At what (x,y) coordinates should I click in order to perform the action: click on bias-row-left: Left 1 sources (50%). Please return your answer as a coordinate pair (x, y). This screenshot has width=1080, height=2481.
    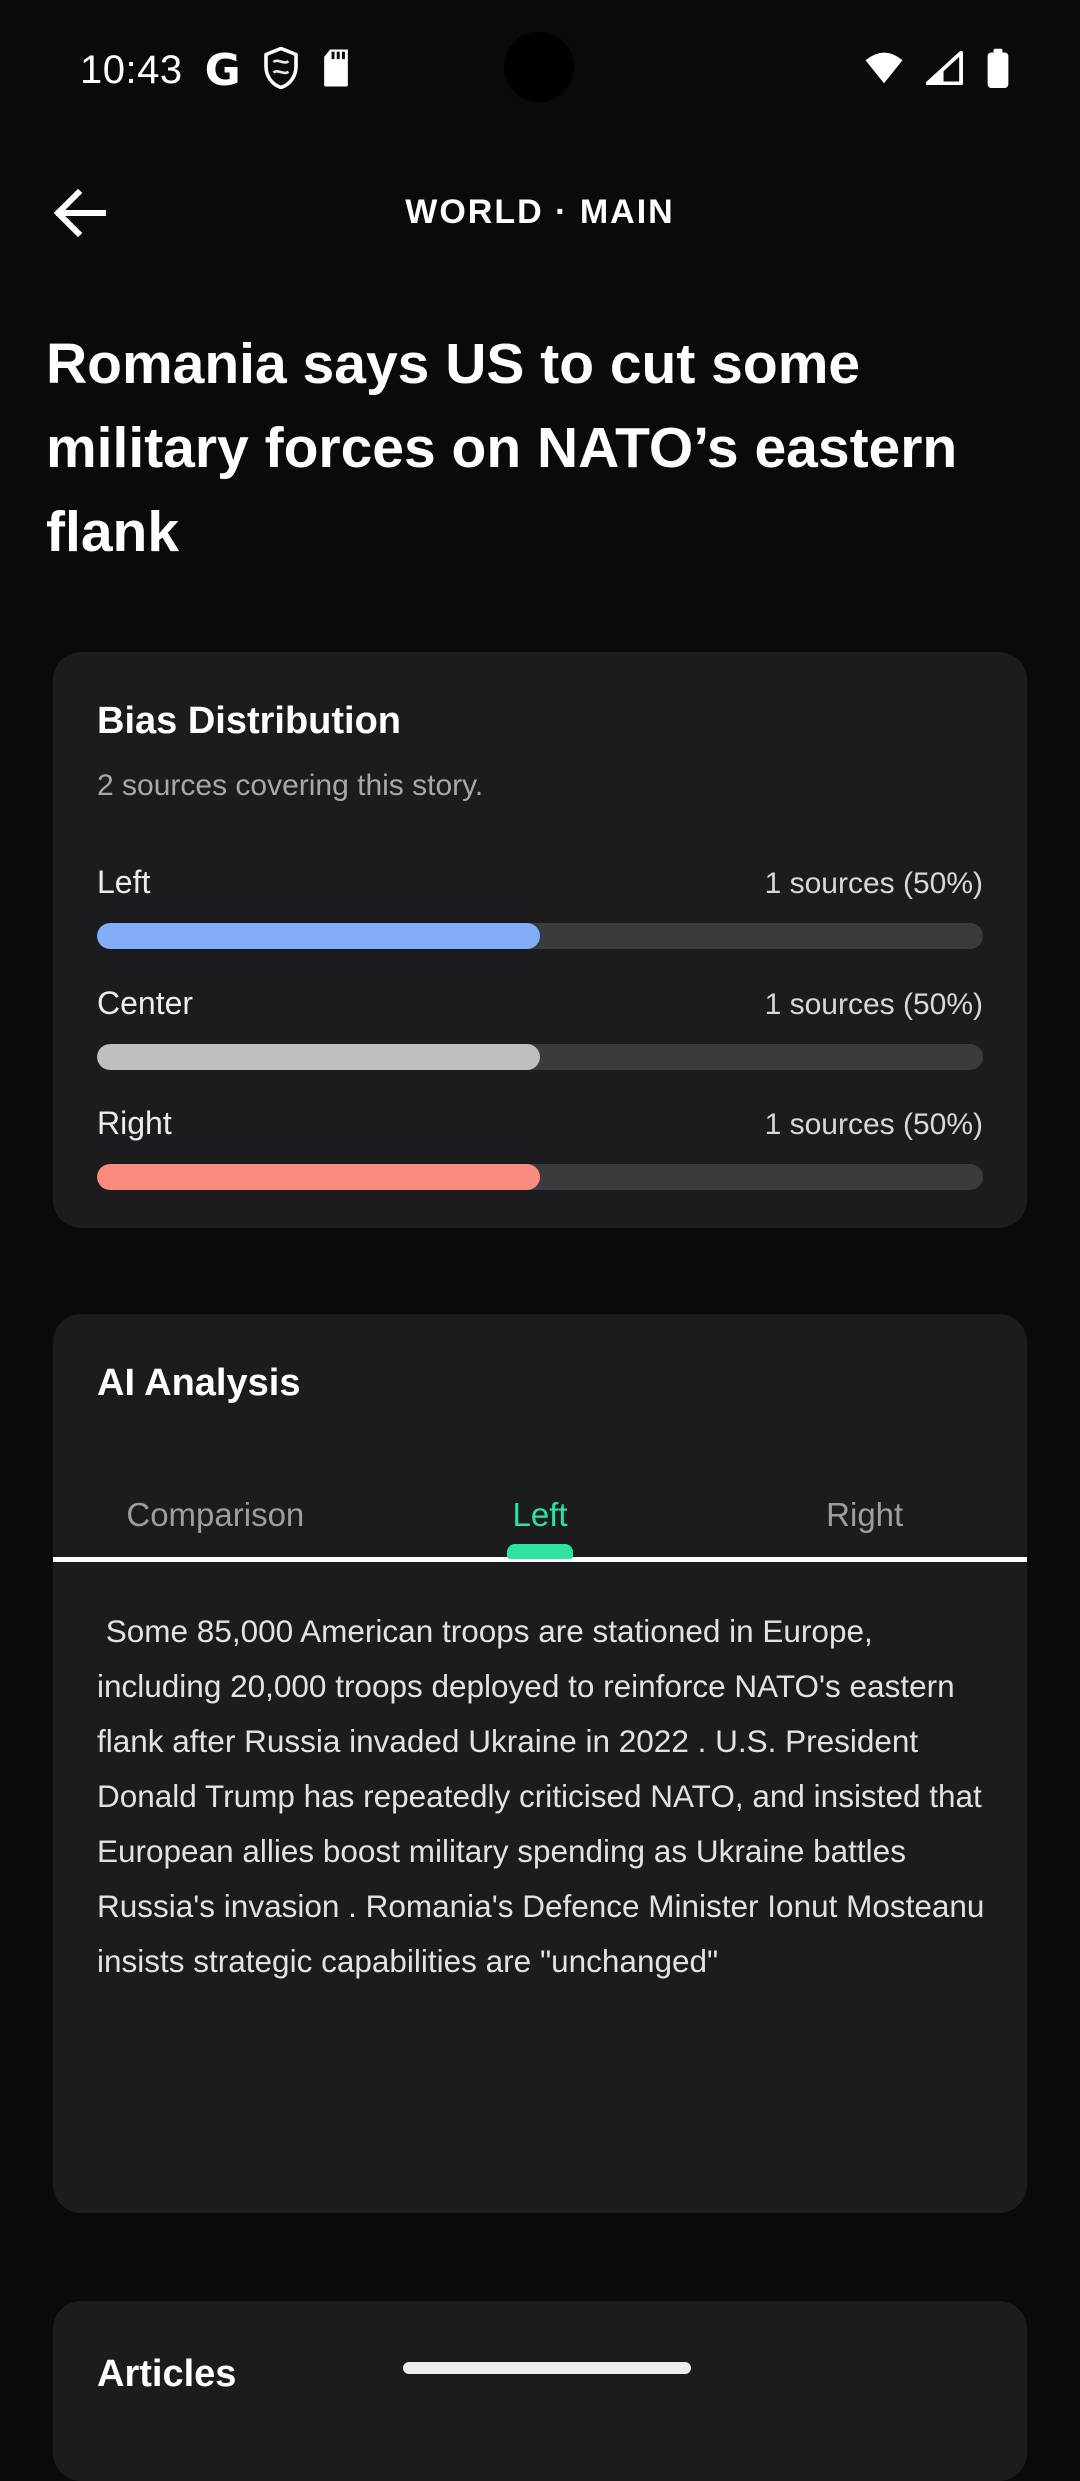
    Looking at the image, I should click on (540, 906).